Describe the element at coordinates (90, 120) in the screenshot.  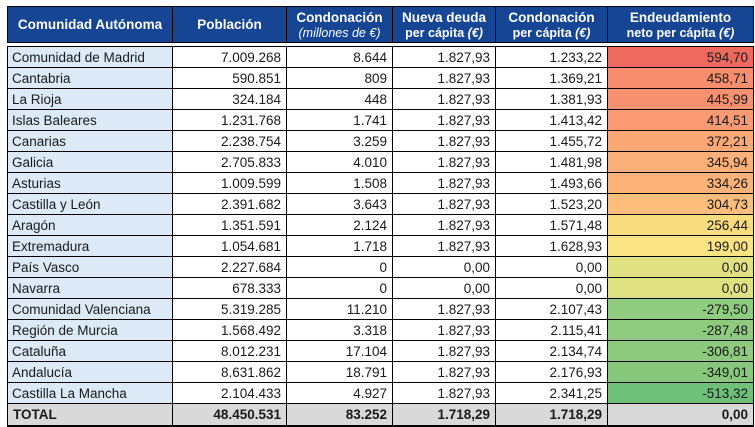
I see `cell-comunidad: Islas Baleares` at that location.